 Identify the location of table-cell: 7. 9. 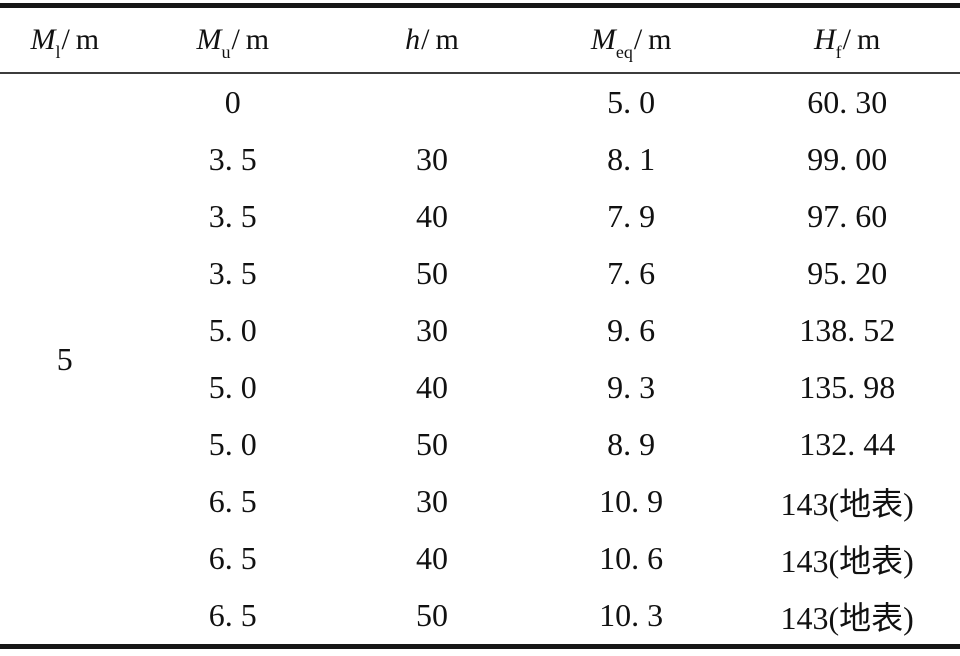
(631, 216).